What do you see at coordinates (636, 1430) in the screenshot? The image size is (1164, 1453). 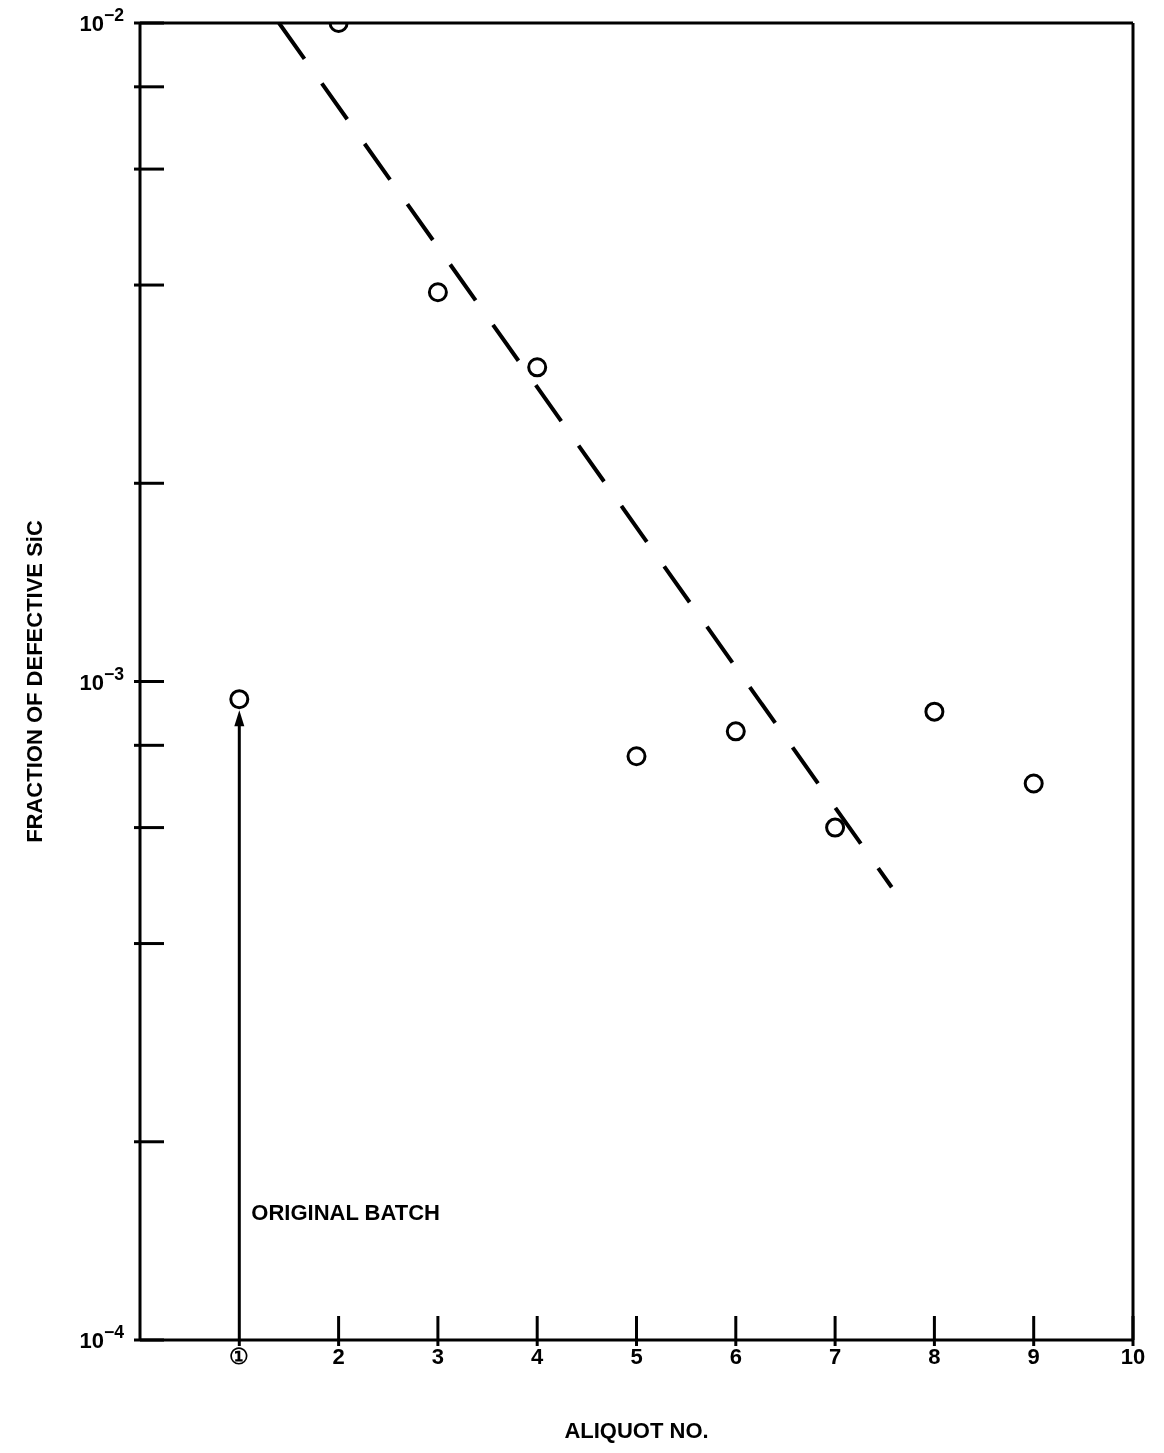 I see `x-axis-title: ALIQUOT NO.` at bounding box center [636, 1430].